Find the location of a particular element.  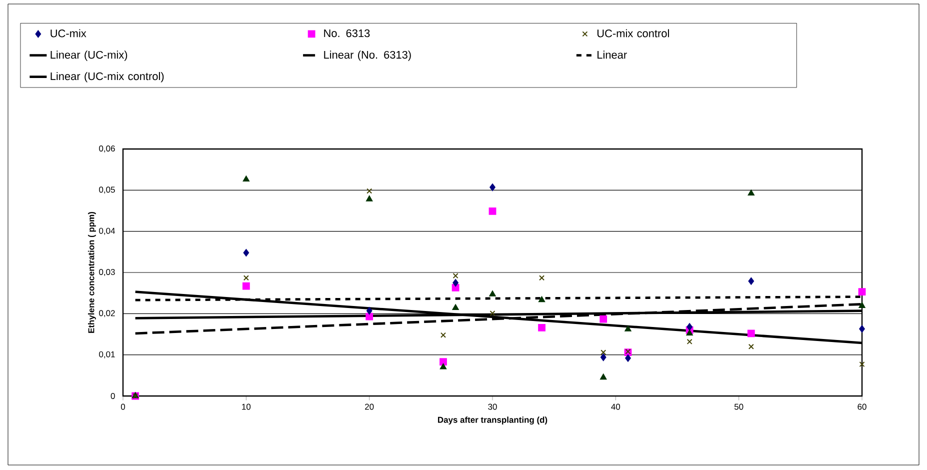

legend-label: Linear (UC-mix control) is located at coordinates (107, 77).